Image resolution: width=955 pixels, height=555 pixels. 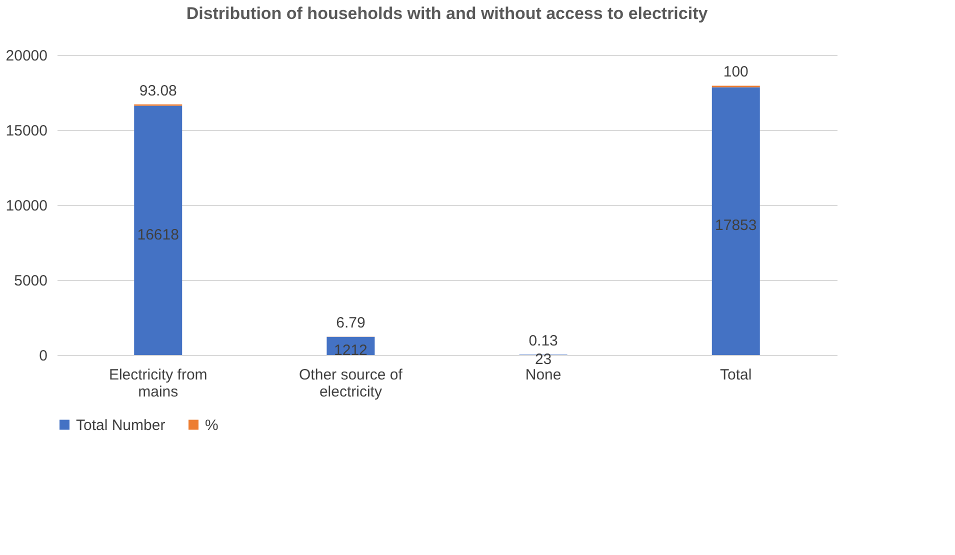 I want to click on x-tick-label: Total, so click(x=736, y=375).